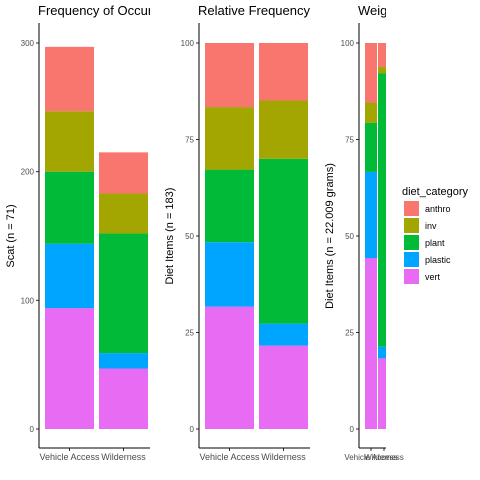  I want to click on legend-swatch-plastic, so click(411, 259).